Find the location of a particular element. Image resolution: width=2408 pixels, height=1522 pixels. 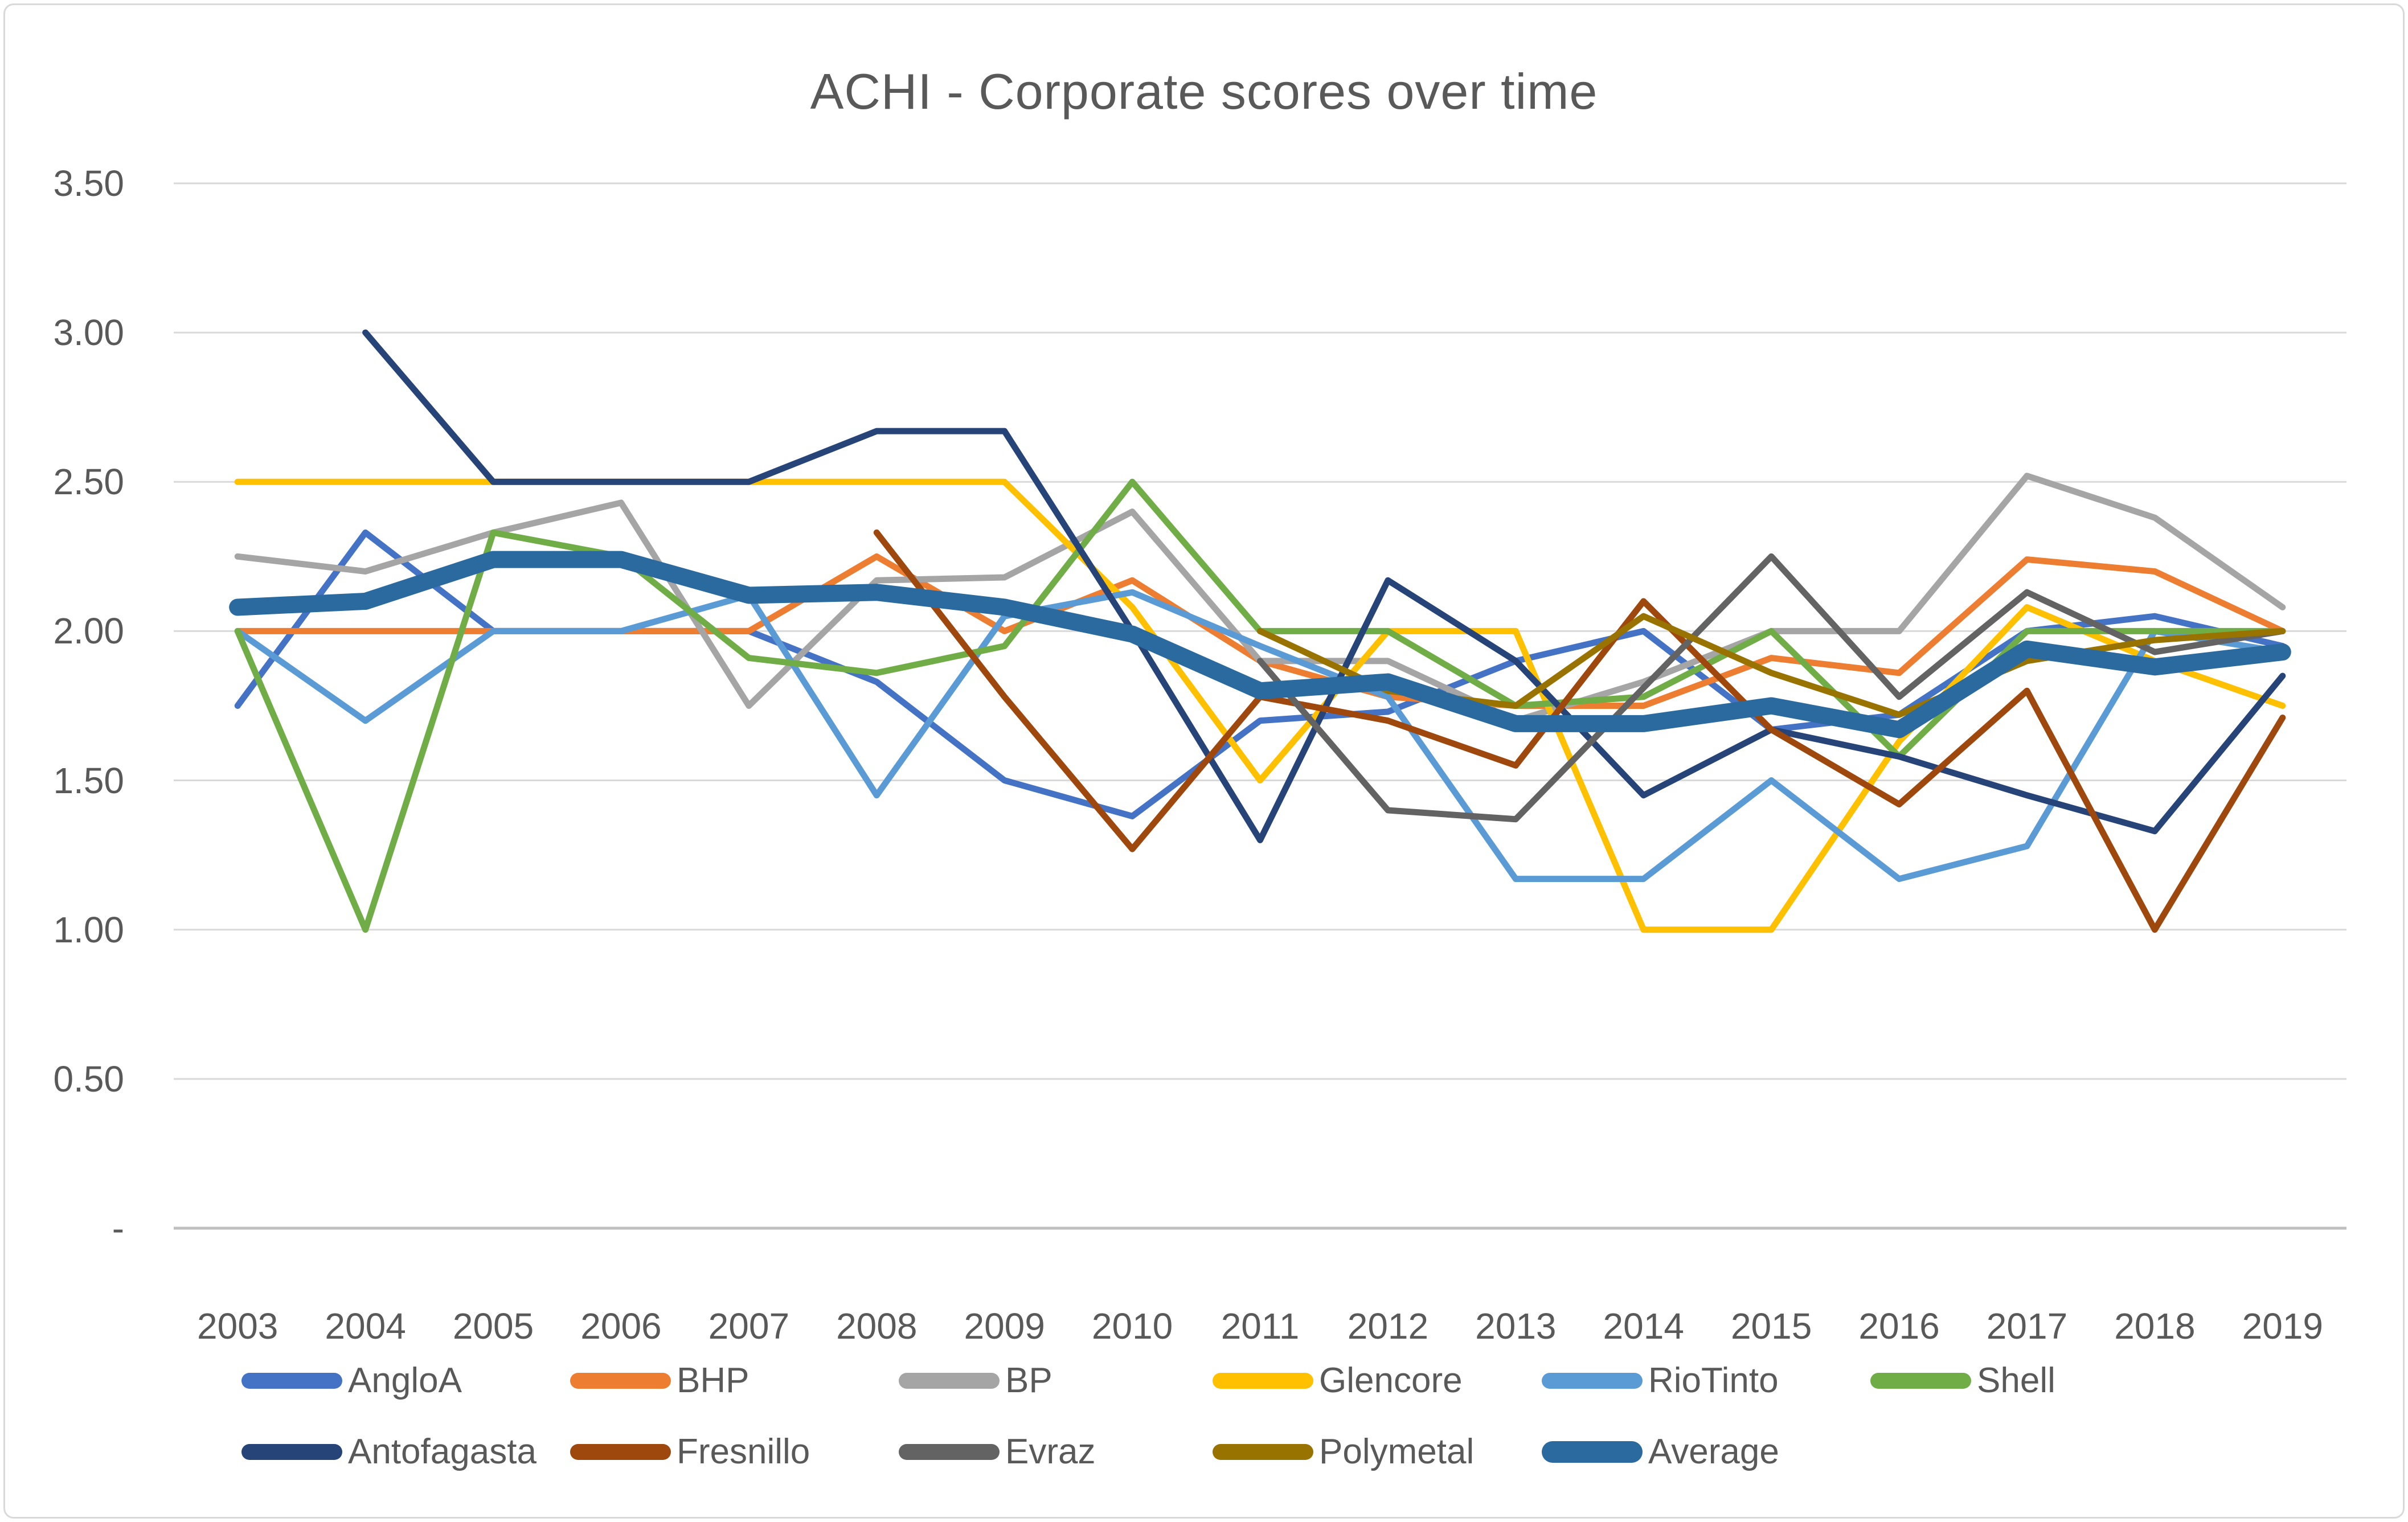

y-tick-label-3.00: 3.00 is located at coordinates (88, 333).